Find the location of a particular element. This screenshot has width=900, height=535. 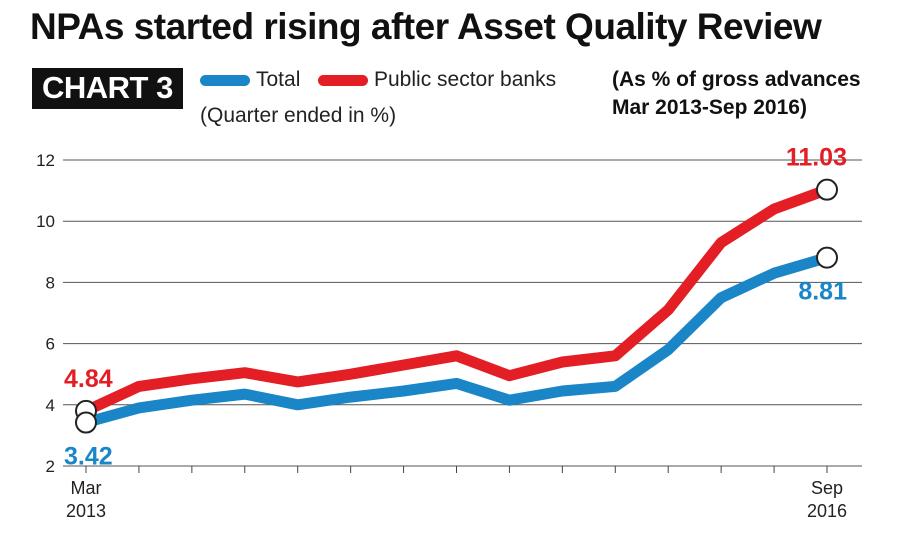

x-tick-label-0-0: Mar is located at coordinates (86, 488).